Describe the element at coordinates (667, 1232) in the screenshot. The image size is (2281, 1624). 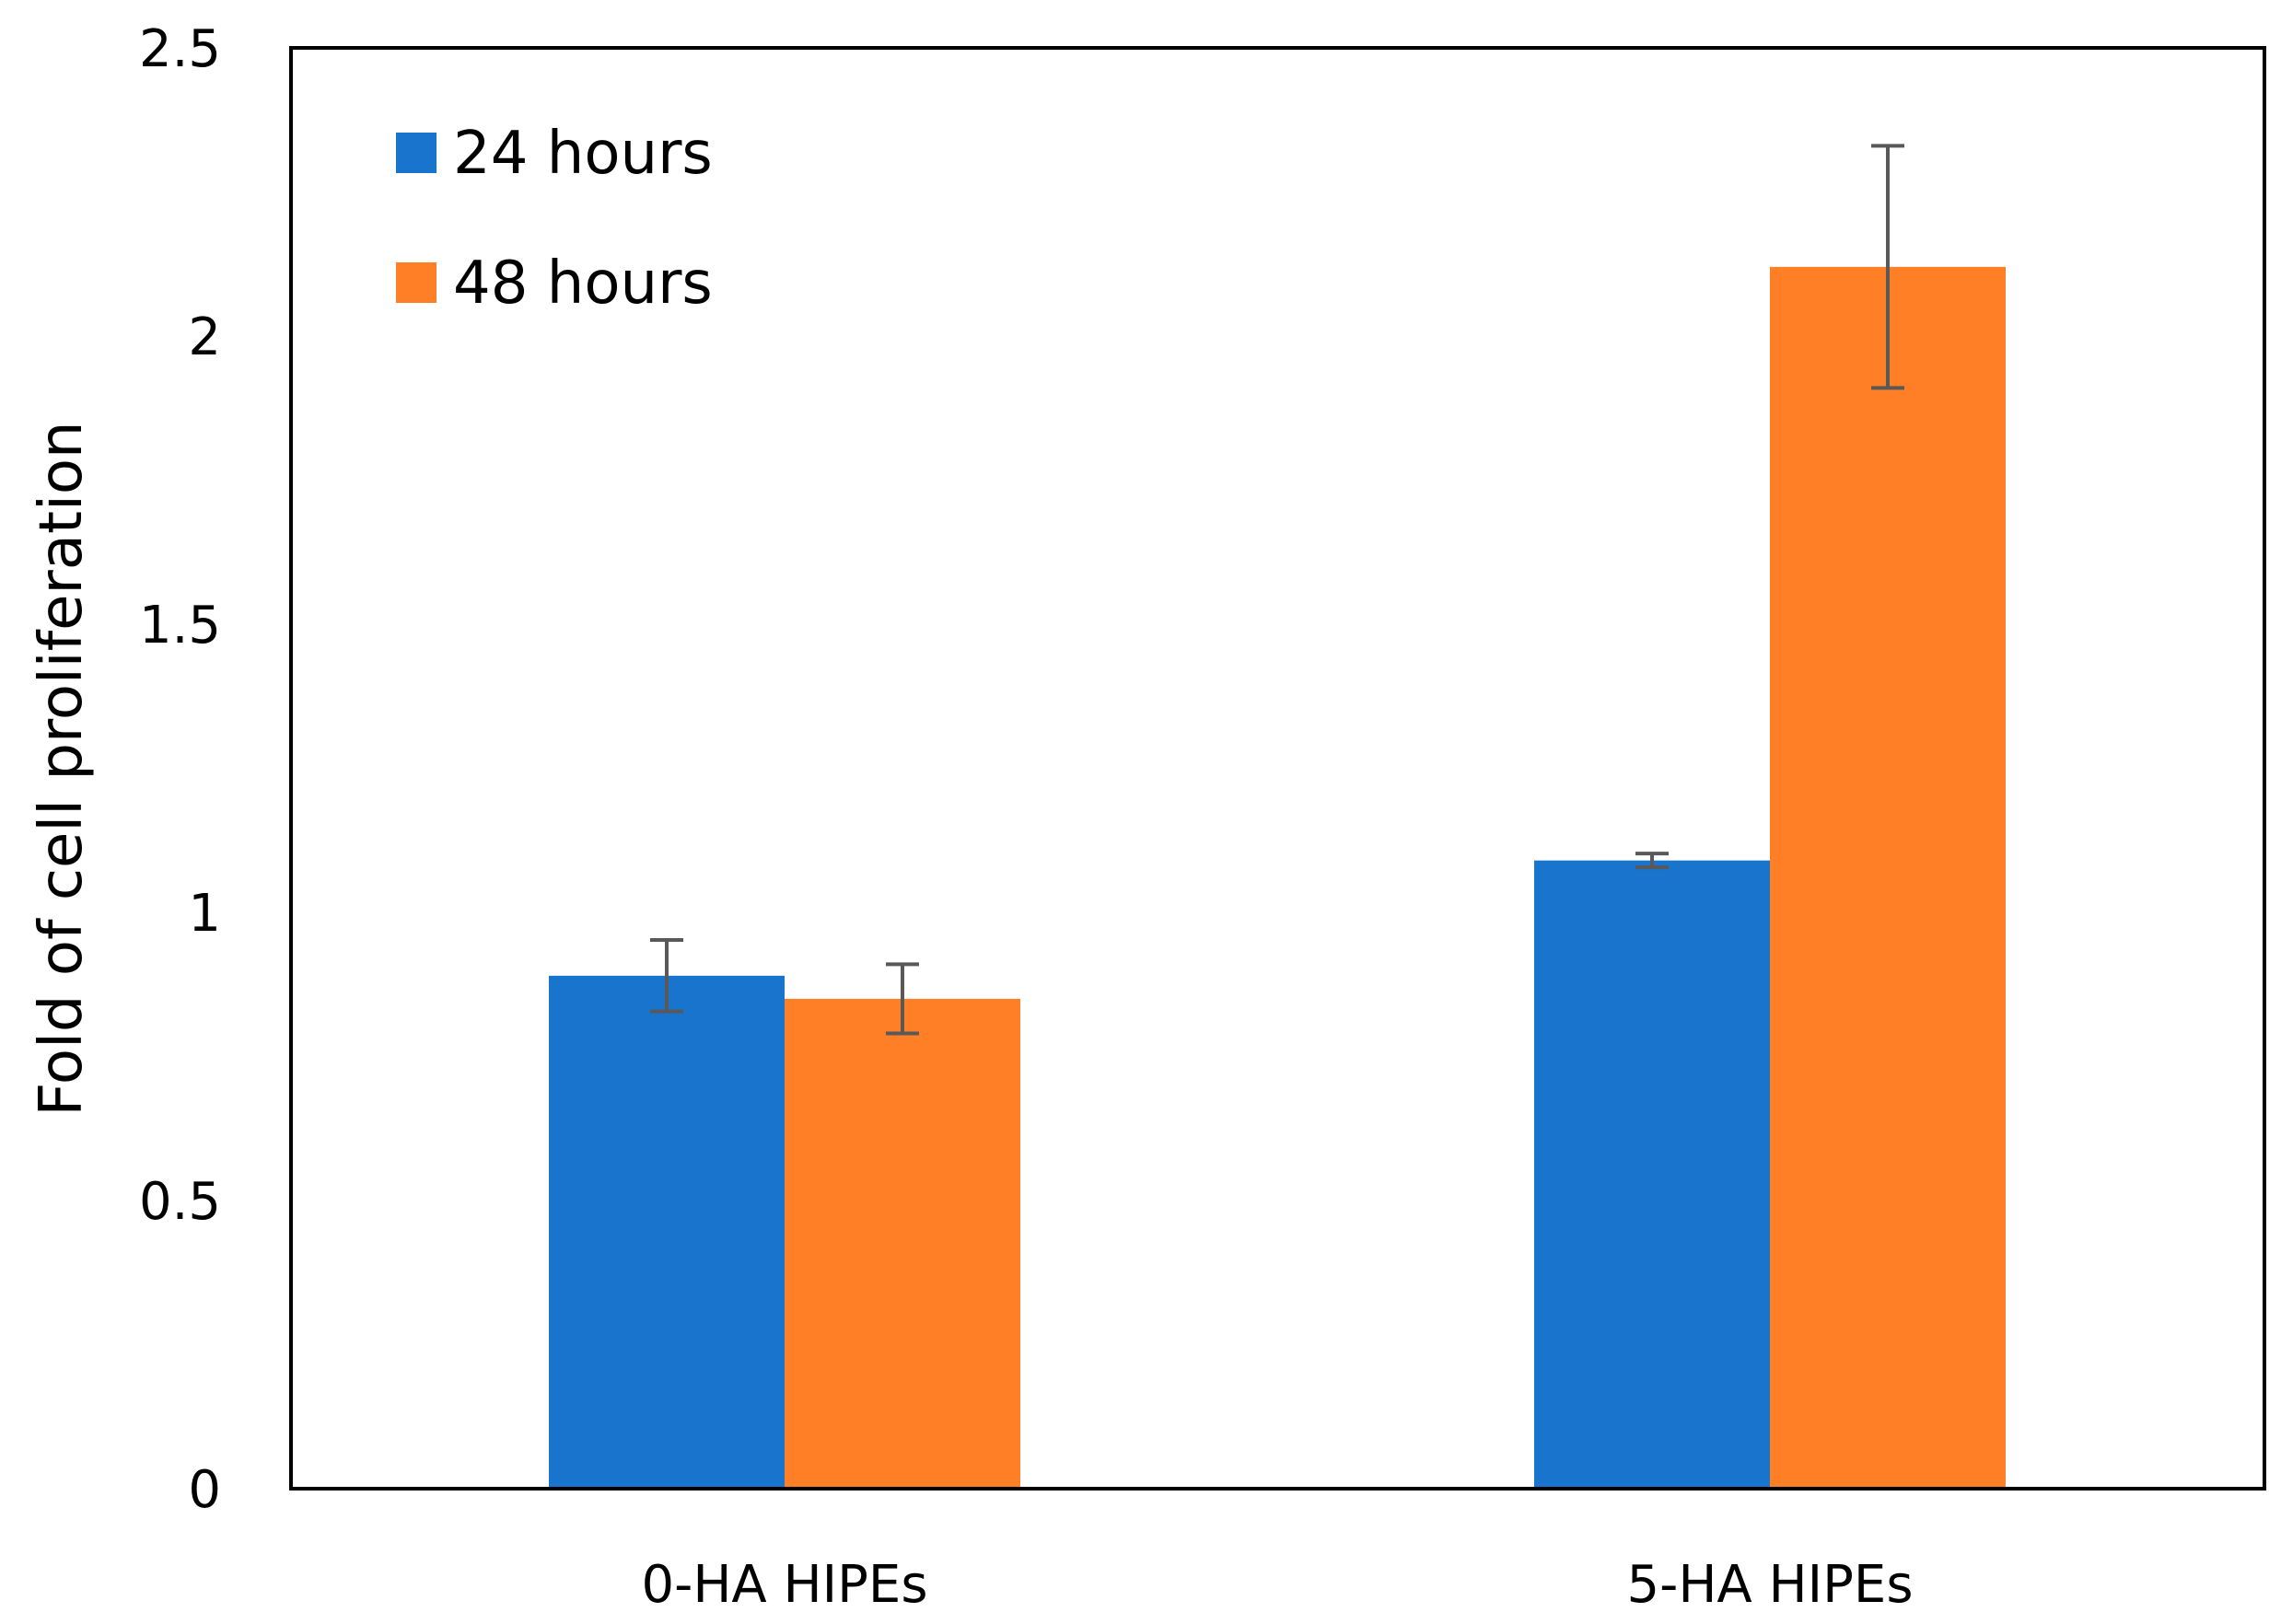
I see `bar-24-hours-0-HA-HIPEs` at that location.